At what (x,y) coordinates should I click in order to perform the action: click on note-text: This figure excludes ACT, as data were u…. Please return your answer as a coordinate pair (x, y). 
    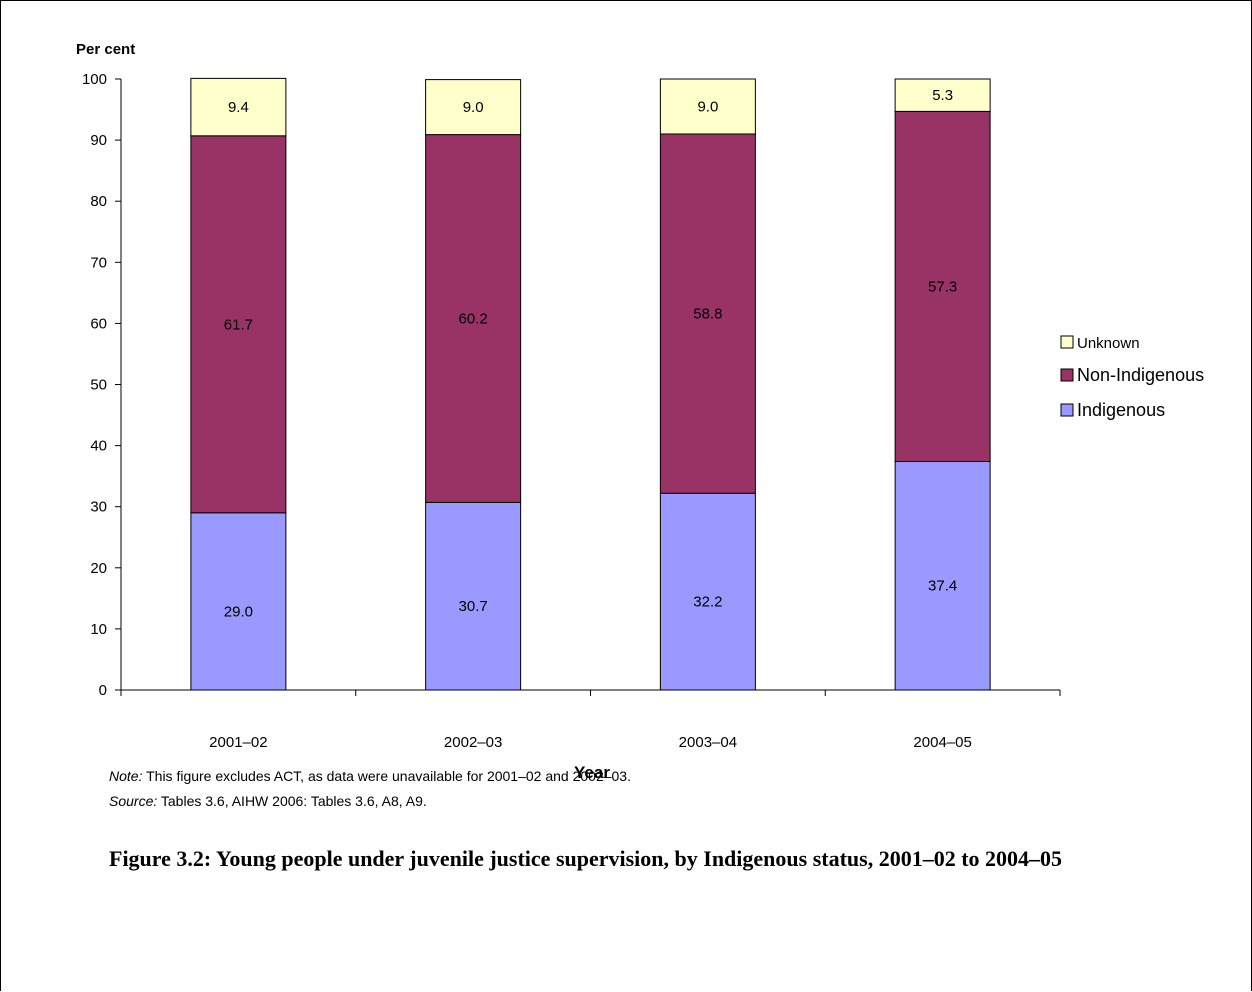
    Looking at the image, I should click on (386, 776).